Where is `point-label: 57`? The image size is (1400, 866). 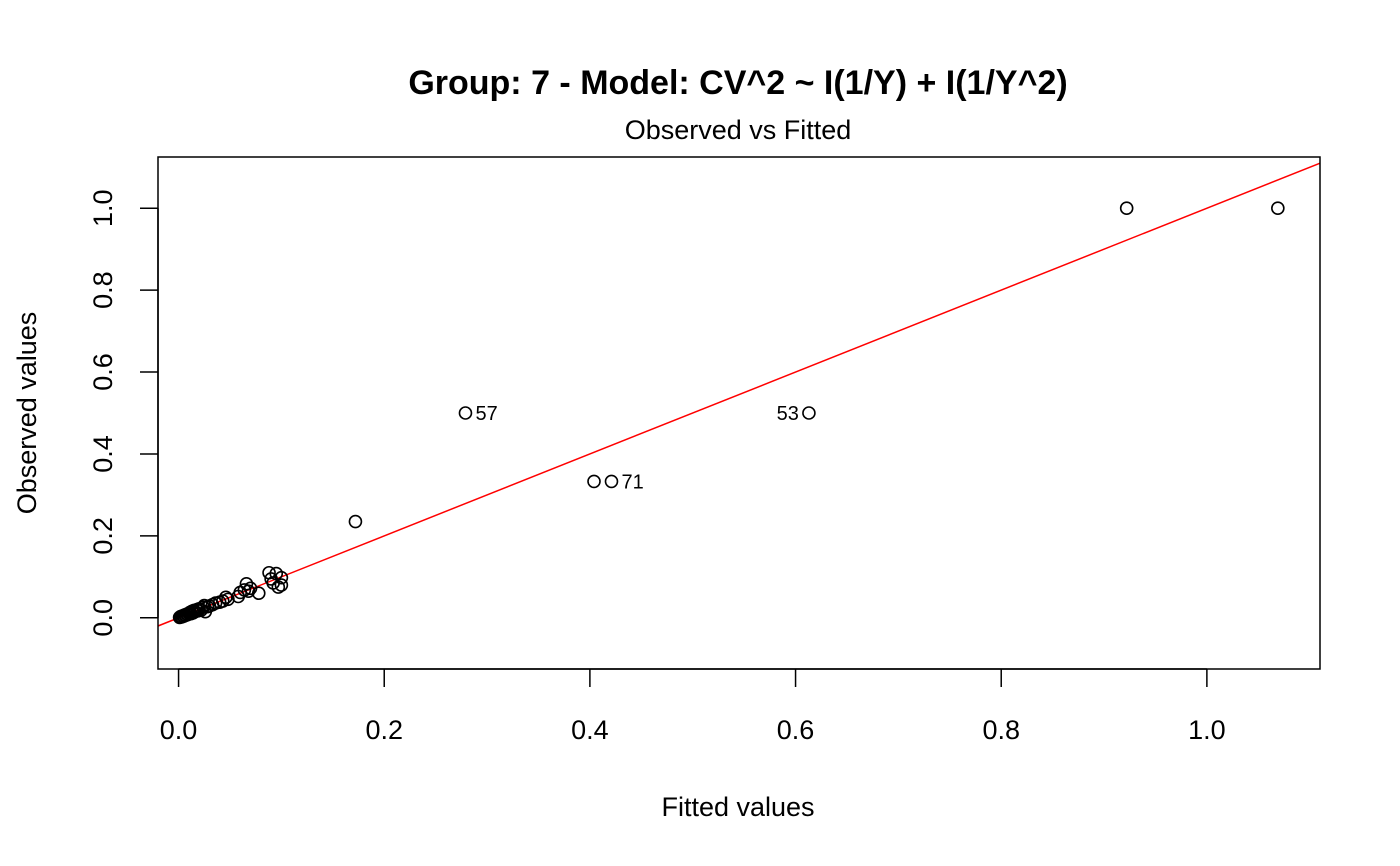 point-label: 57 is located at coordinates (486, 414).